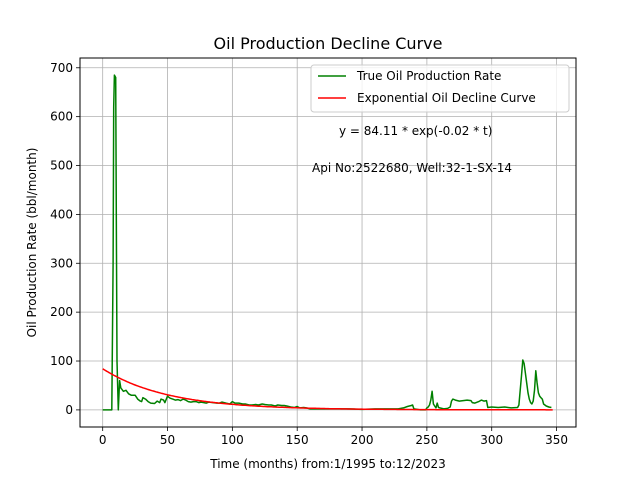  What do you see at coordinates (297, 440) in the screenshot?
I see `x-tick-label: 150` at bounding box center [297, 440].